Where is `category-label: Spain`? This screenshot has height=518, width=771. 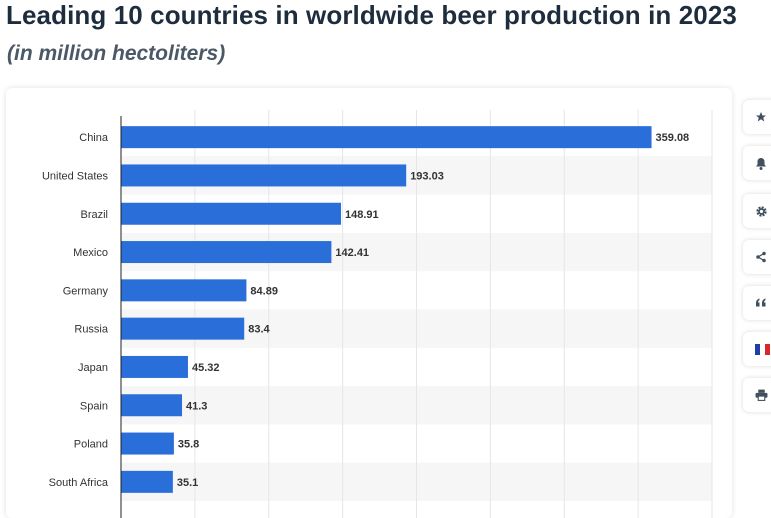 category-label: Spain is located at coordinates (94, 406).